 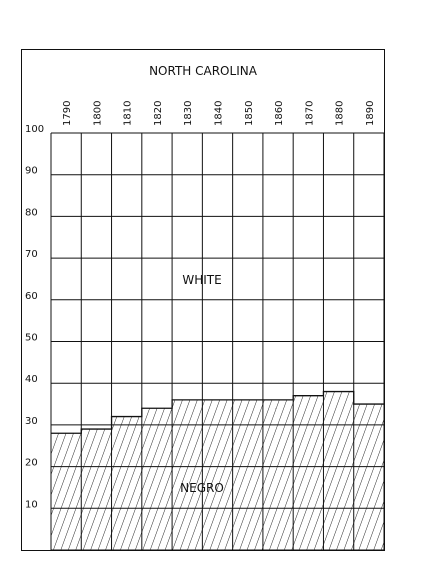 I want to click on x-tick-label: 1860, so click(x=279, y=113).